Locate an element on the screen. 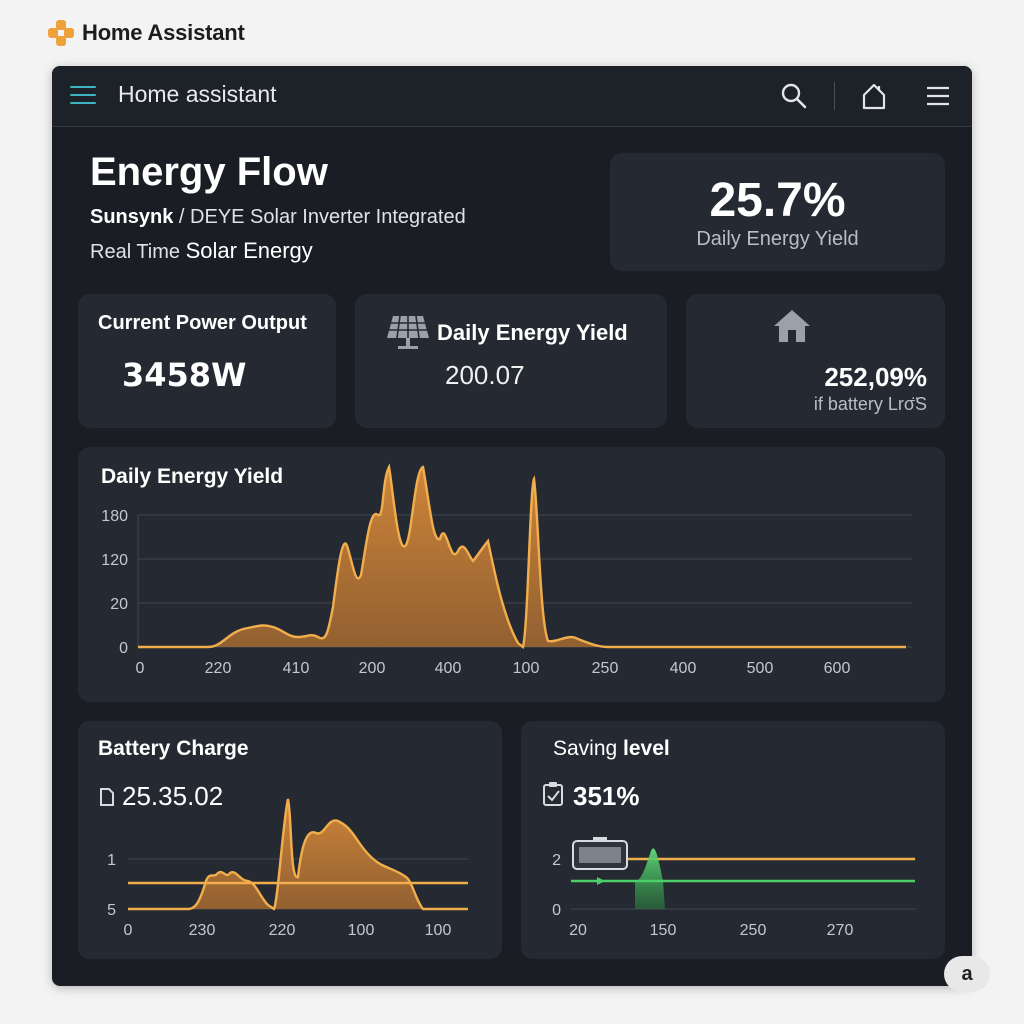  daily-yield-card: Daily Energy Yield 200.07 is located at coordinates (511, 361).